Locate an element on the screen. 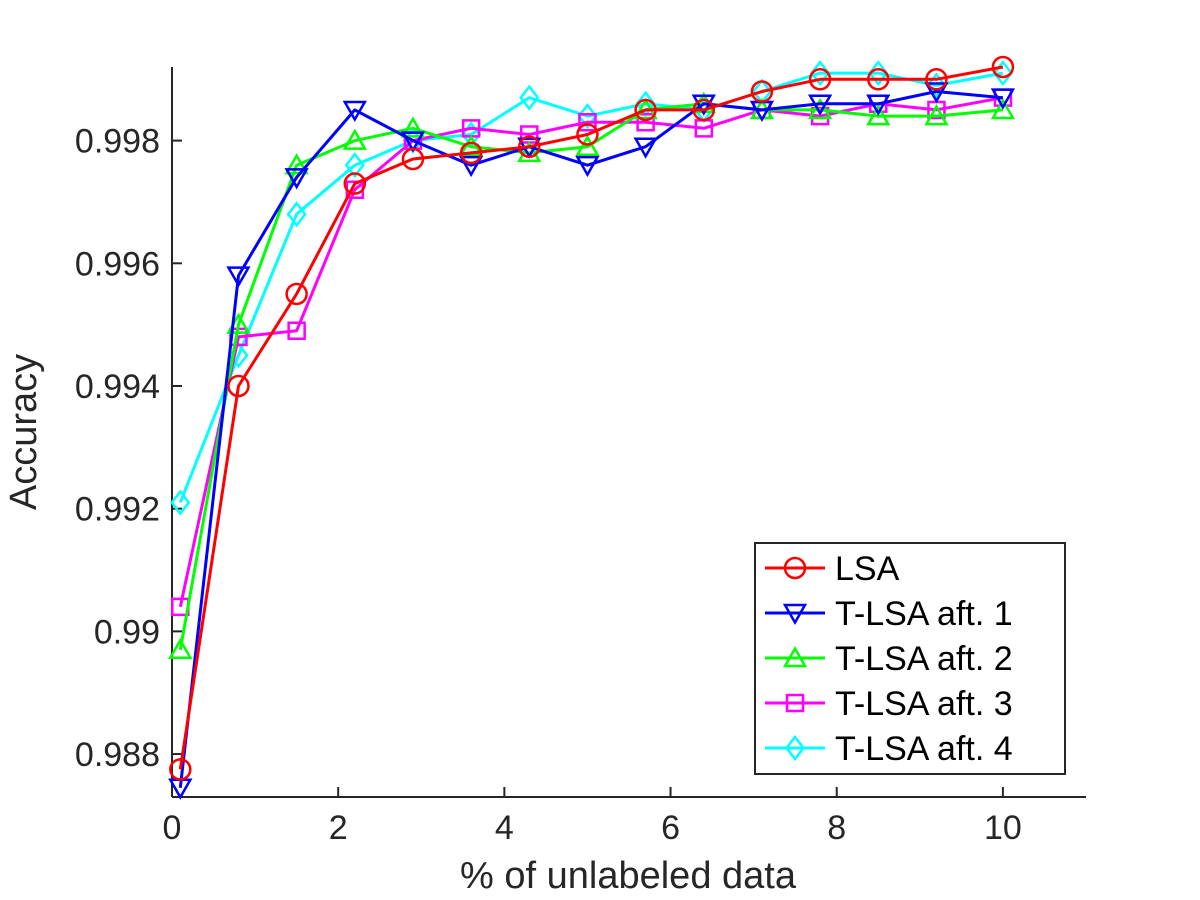 The width and height of the screenshot is (1200, 900). legend-label: T-LSA aft. 2 is located at coordinates (924, 659).